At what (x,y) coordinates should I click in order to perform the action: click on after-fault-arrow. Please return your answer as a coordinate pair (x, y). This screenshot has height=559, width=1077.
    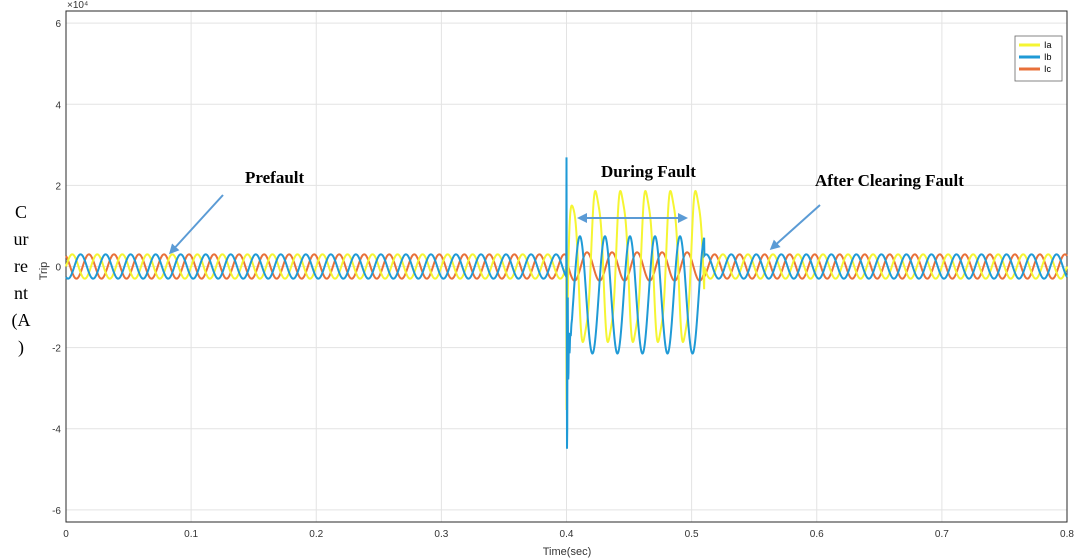
    Looking at the image, I should click on (795, 227).